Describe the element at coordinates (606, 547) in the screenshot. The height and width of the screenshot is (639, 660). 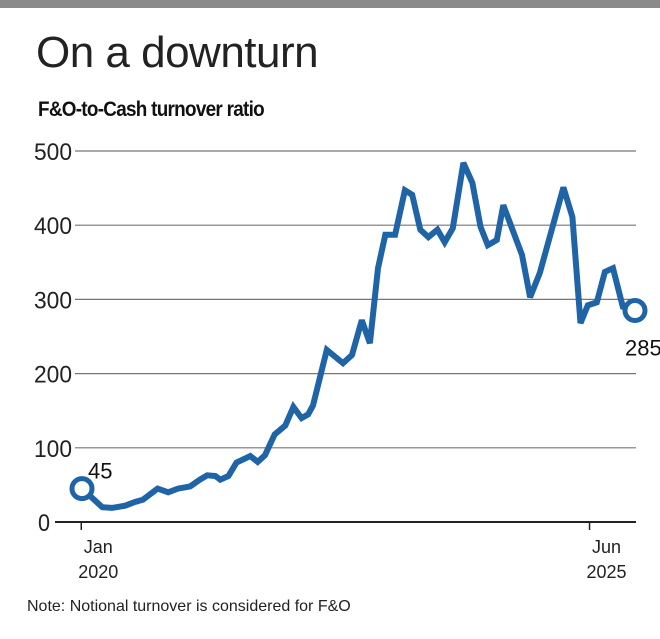
I see `x-tick-label-month: Jun` at that location.